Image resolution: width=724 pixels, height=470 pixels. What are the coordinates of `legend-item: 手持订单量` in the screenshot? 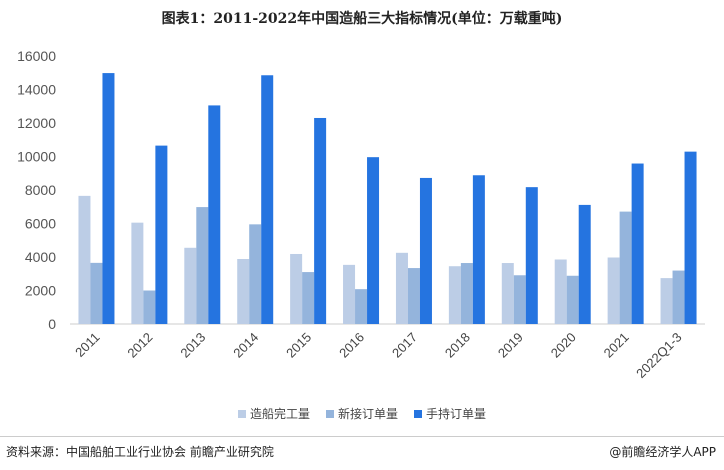 It's located at (450, 413).